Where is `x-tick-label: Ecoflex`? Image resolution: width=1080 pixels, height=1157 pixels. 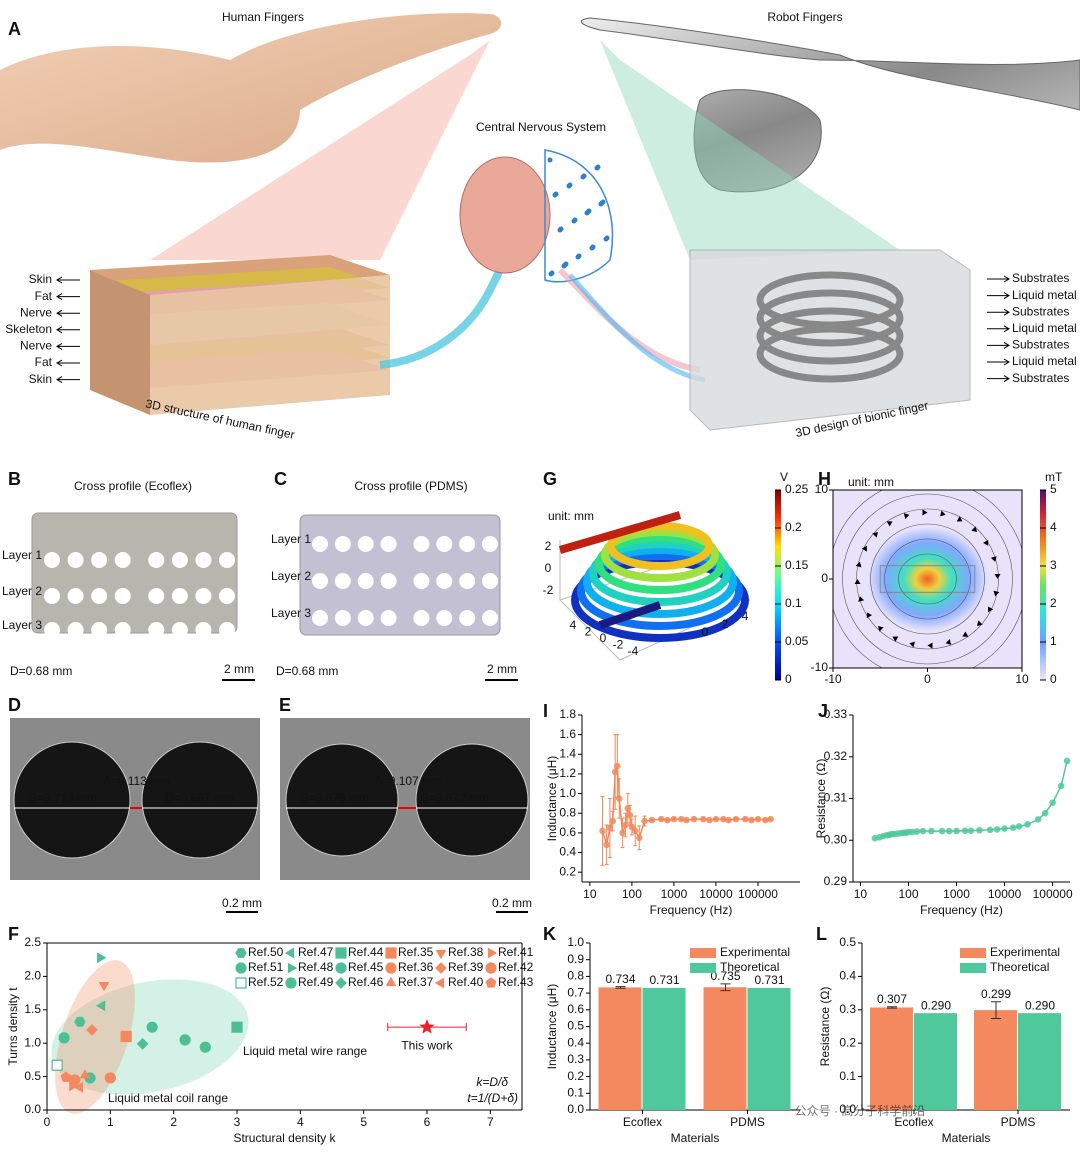 x-tick-label: Ecoflex is located at coordinates (913, 1122).